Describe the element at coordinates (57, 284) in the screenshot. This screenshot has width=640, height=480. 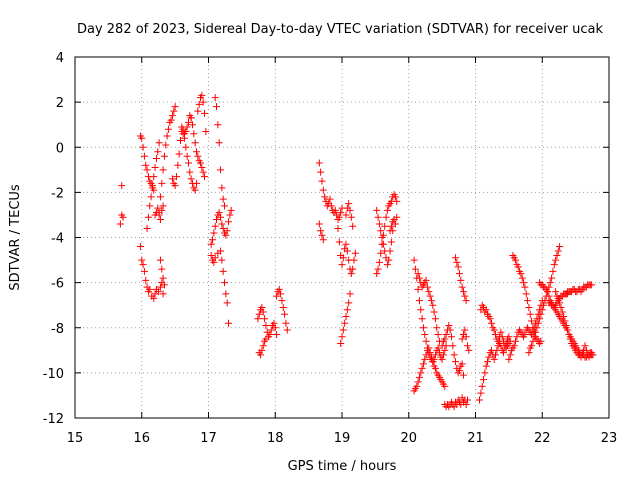
I see `y-tick-label: -6` at that location.